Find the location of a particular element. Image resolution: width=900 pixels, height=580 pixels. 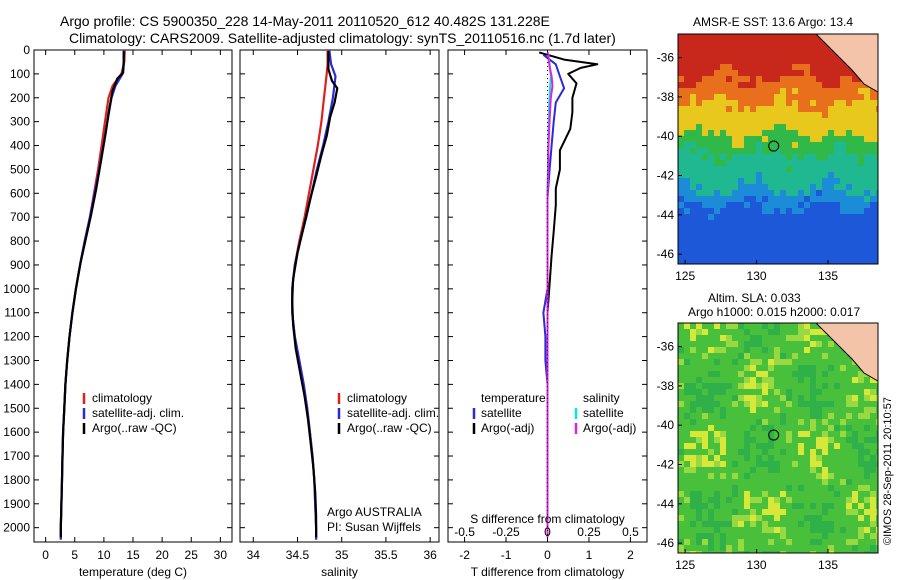

legend-header-temperature: temperature is located at coordinates (513, 398).